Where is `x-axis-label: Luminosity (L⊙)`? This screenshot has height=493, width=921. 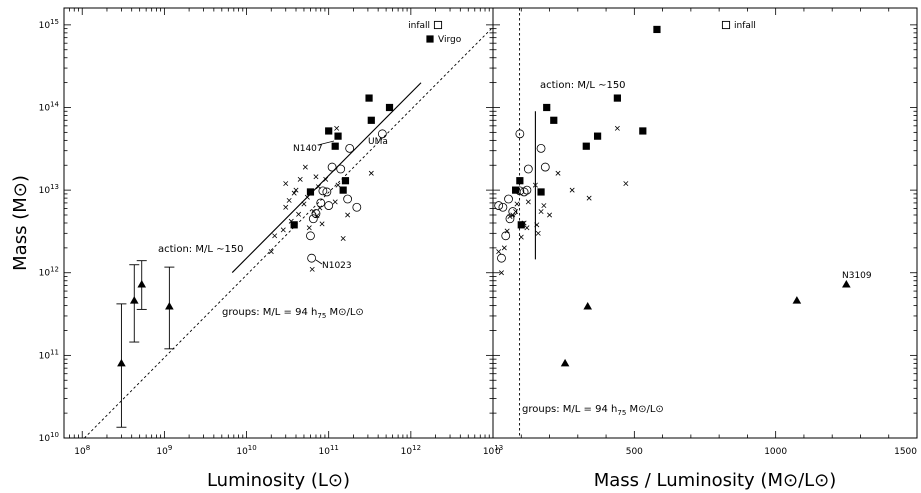
x-axis-label: Luminosity (L⊙) is located at coordinates (278, 480).